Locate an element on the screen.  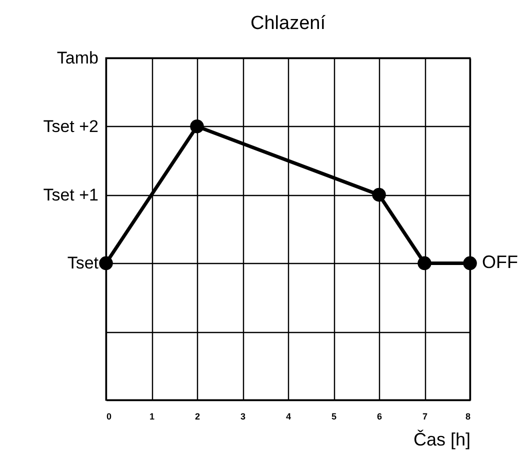
y-tick-label: Tamb is located at coordinates (77, 58).